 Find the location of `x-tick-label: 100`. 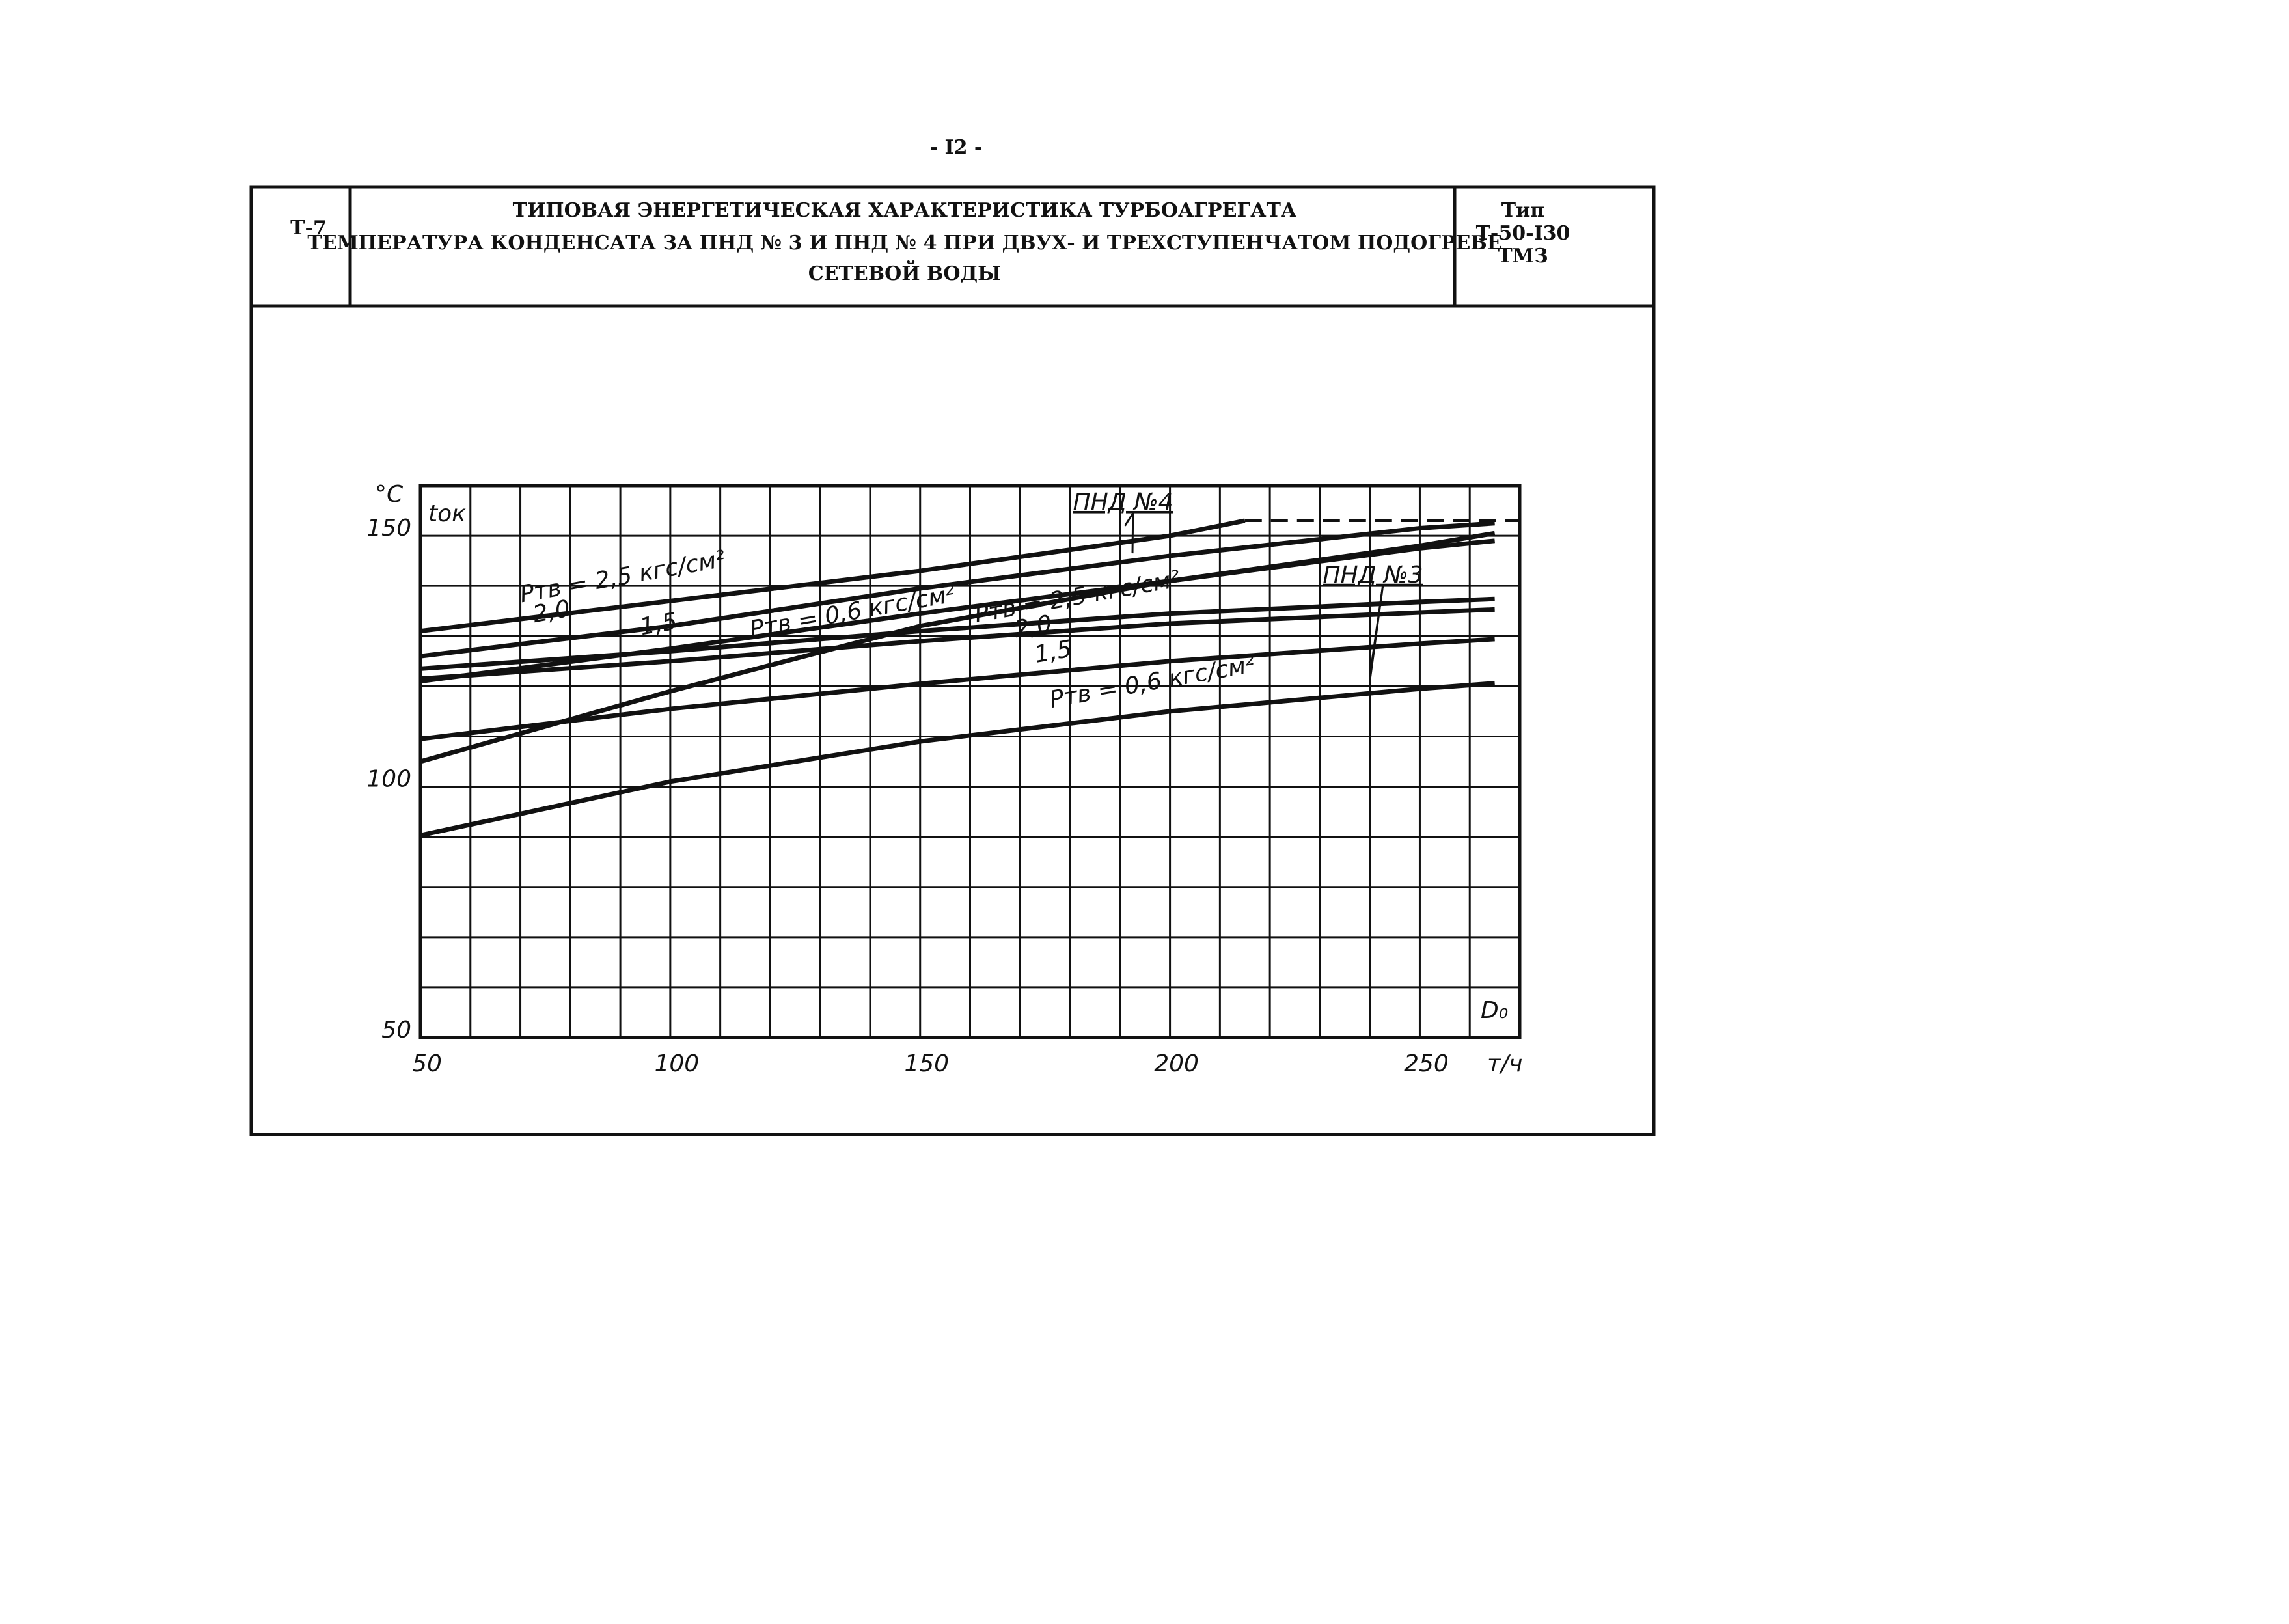

x-tick-label: 100 is located at coordinates (677, 1064).